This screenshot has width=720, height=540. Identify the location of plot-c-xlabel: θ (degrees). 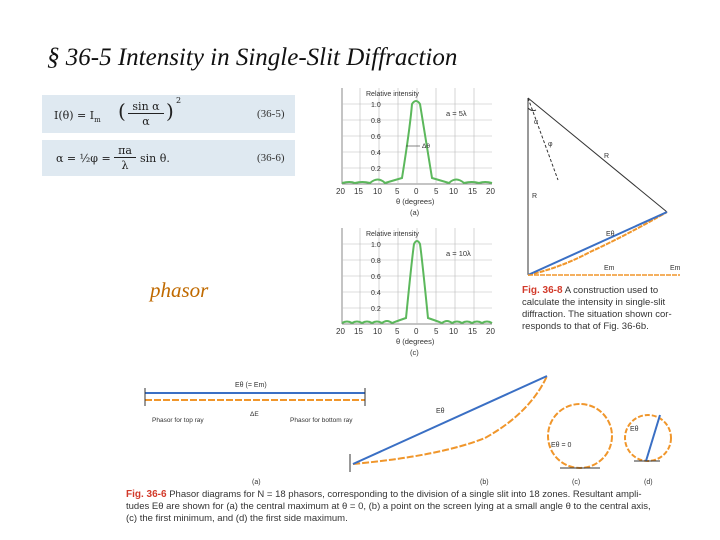
(415, 341).